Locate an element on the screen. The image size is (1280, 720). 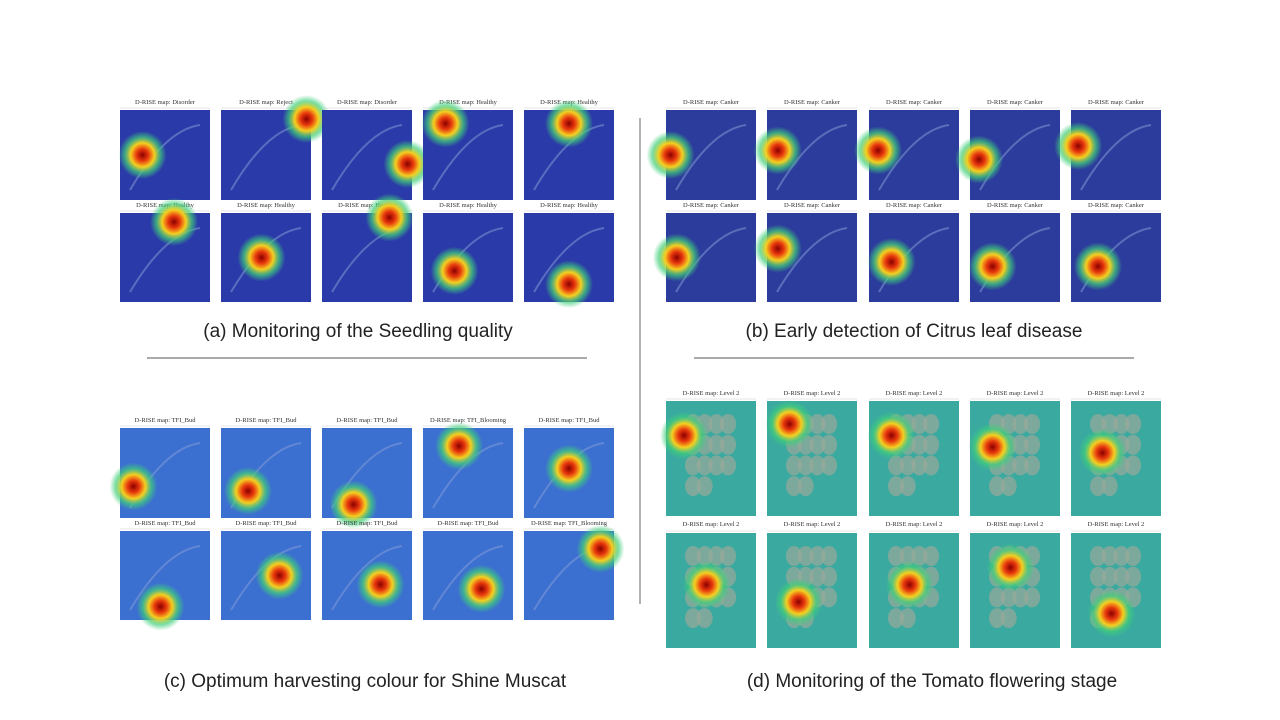
image-title: D-RISE map: TFI_Blooming is located at coordinates (468, 420).